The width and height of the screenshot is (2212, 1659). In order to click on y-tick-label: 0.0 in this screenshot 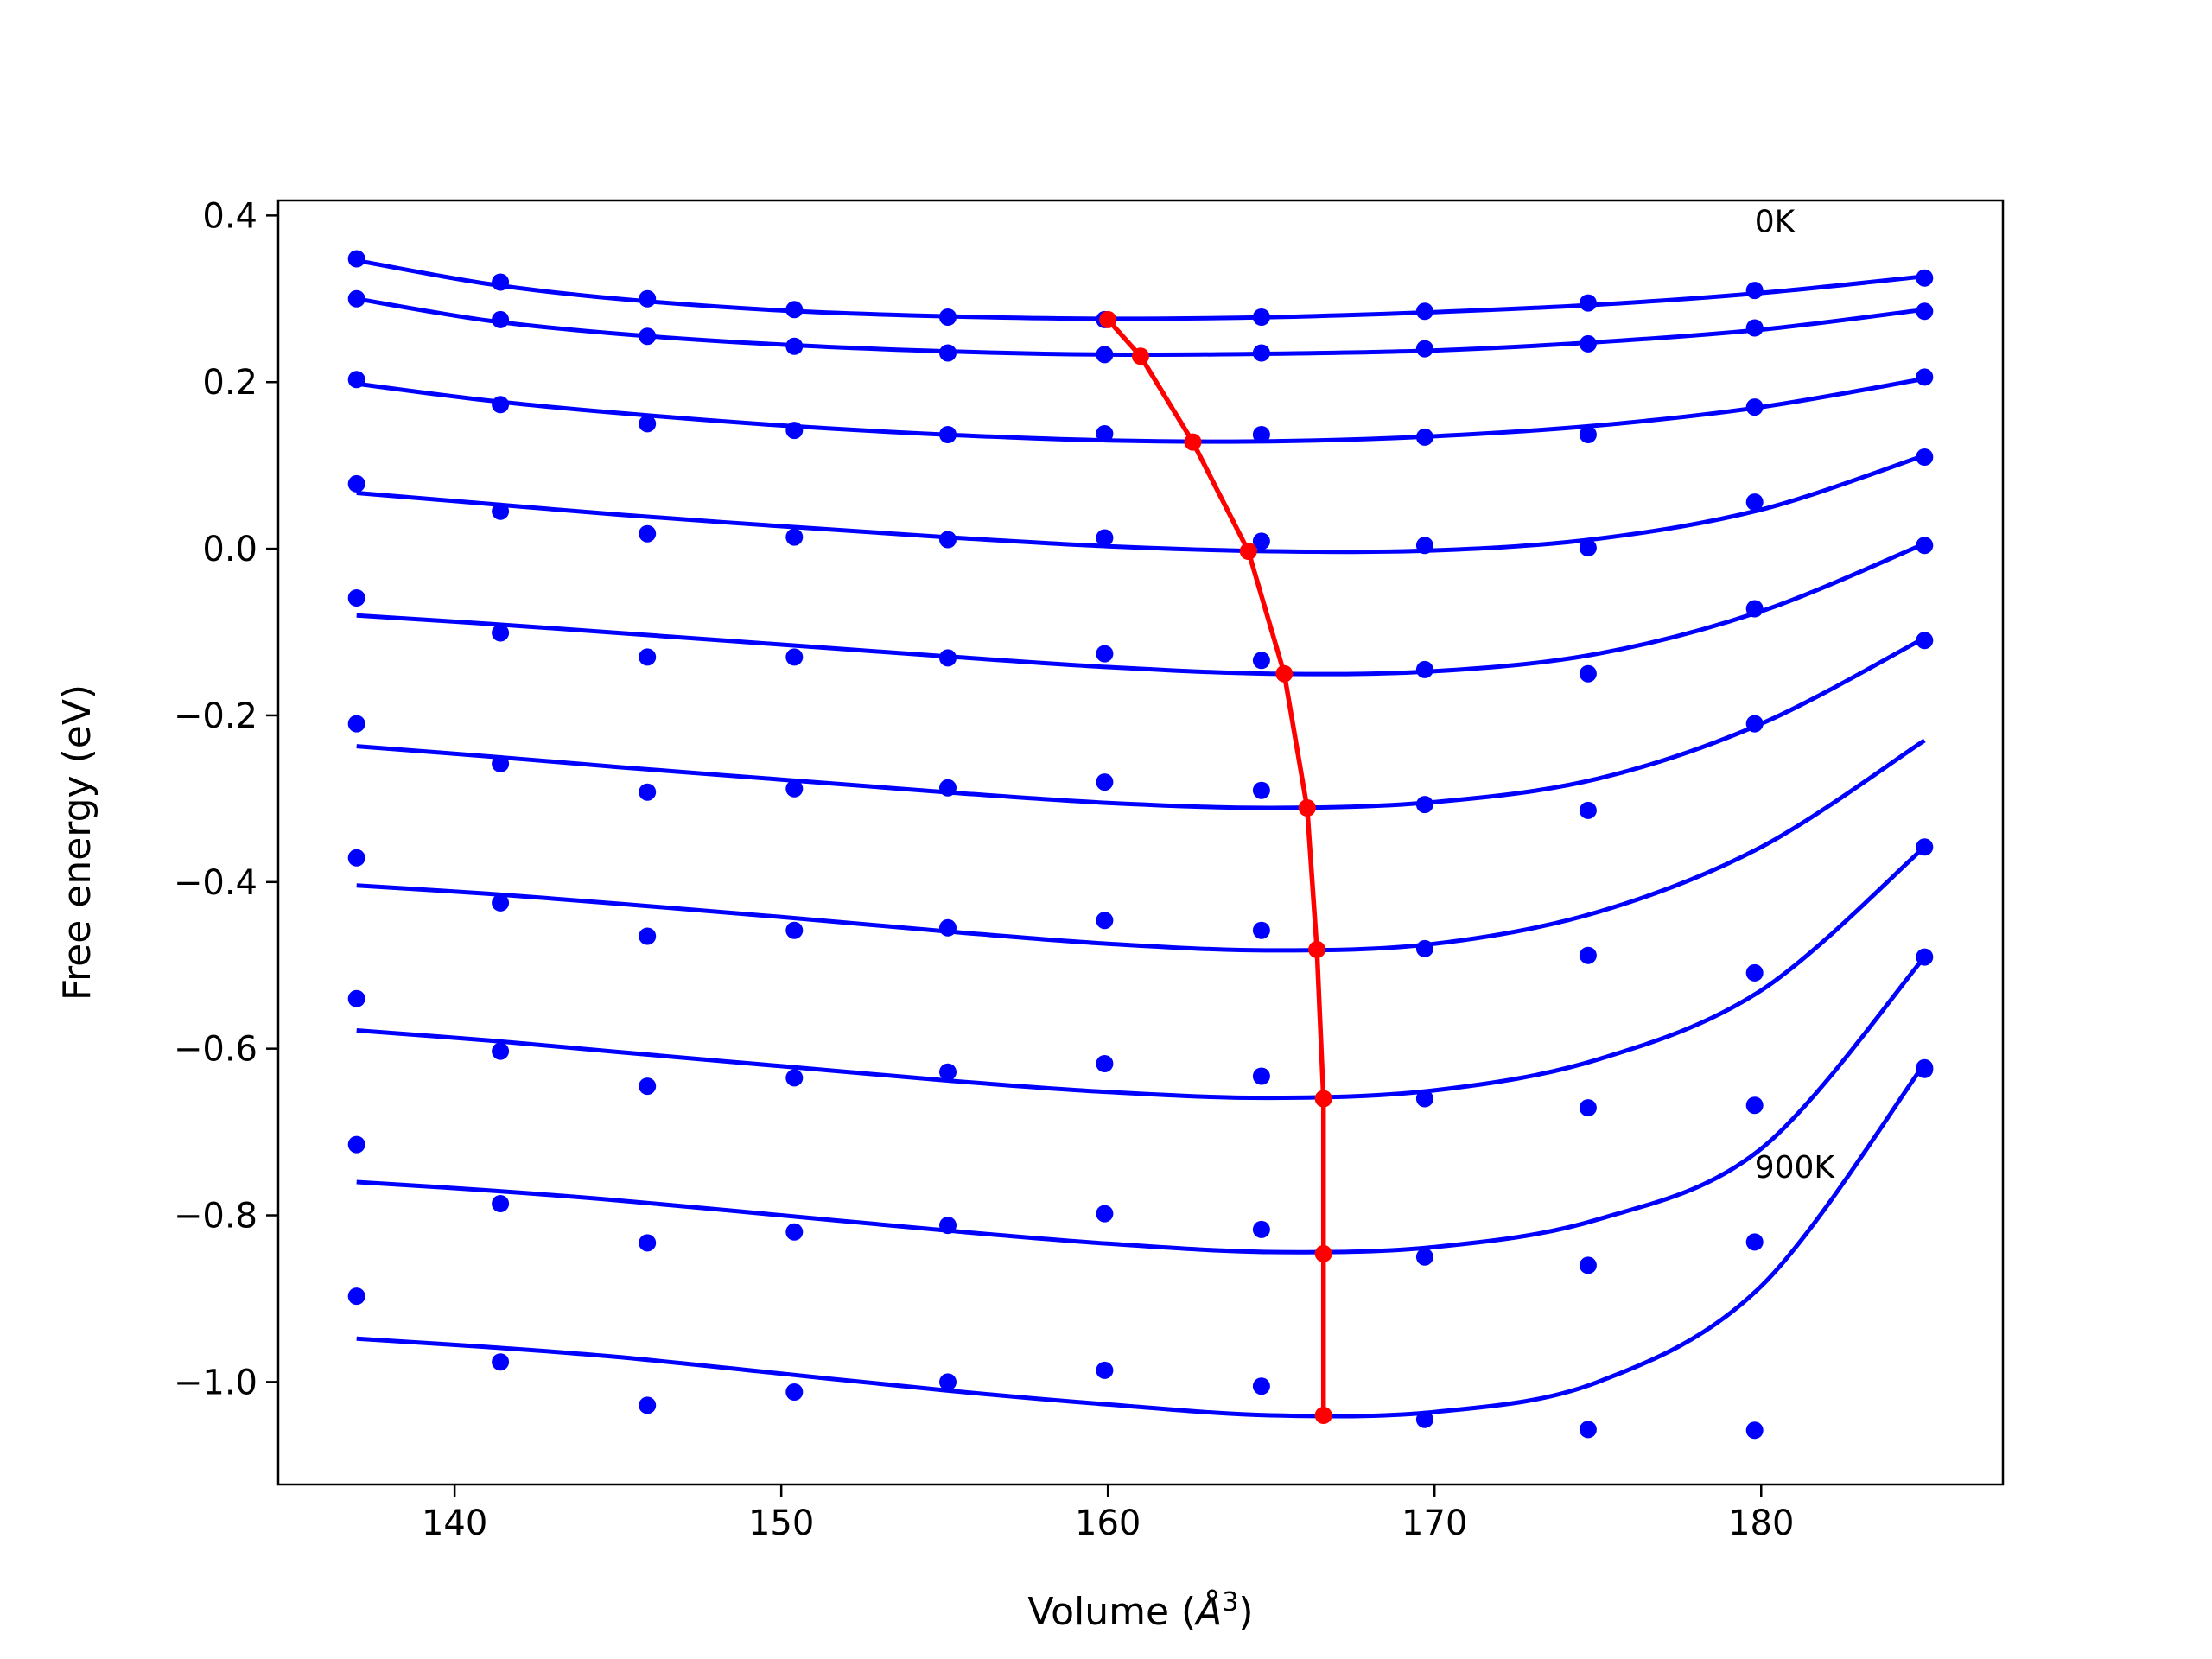, I will do `click(230, 549)`.